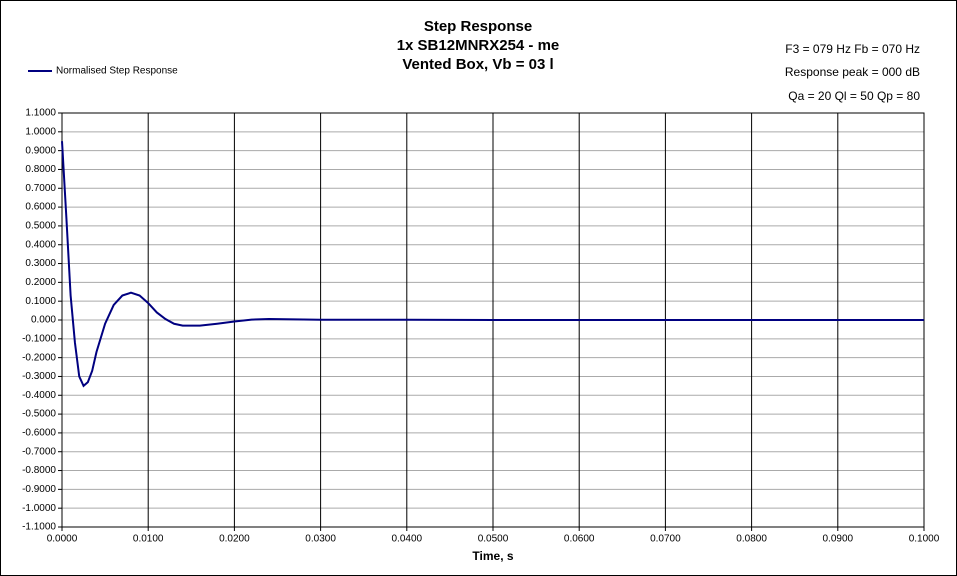 This screenshot has width=957, height=576. I want to click on y-tick-label: -0.7000, so click(39, 451).